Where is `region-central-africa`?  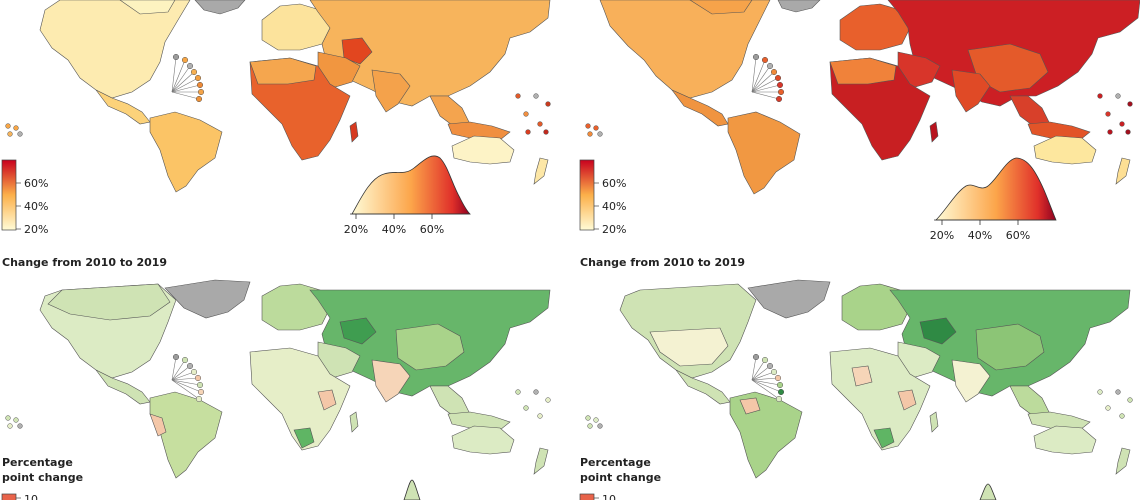 region-central-africa is located at coordinates (862, 376).